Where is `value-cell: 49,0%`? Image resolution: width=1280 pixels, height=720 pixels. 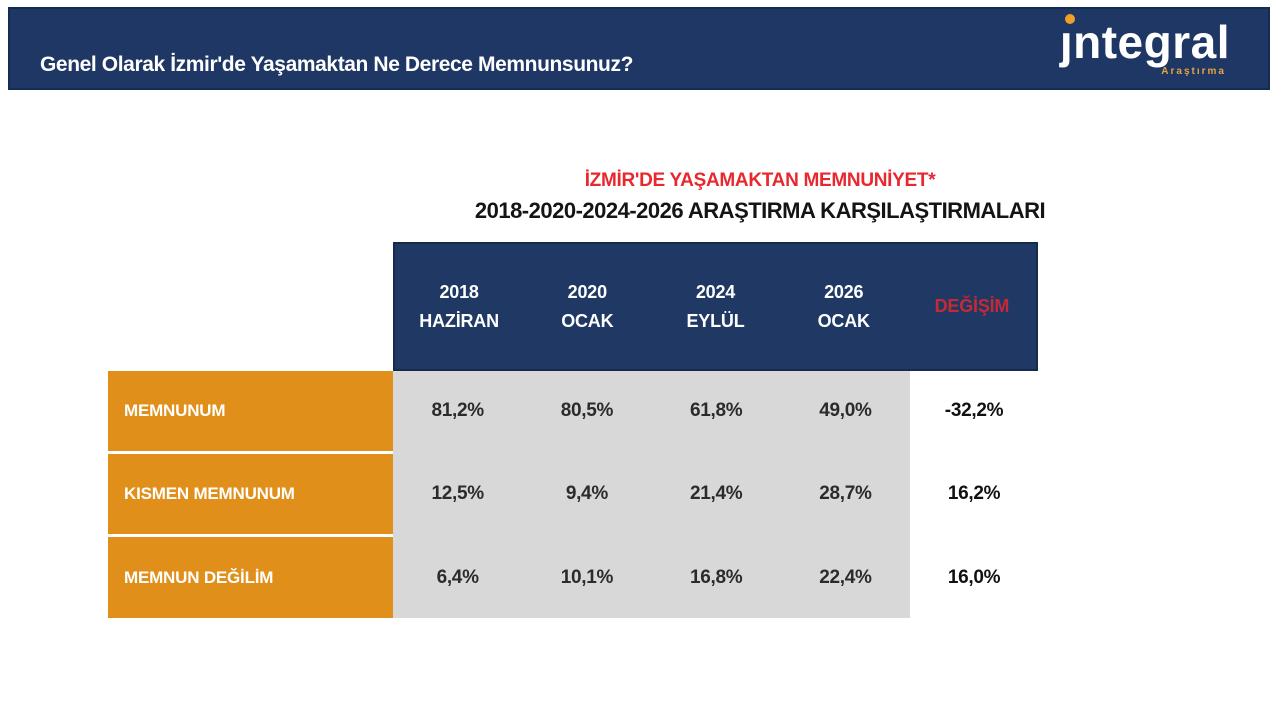
value-cell: 49,0% is located at coordinates (845, 410).